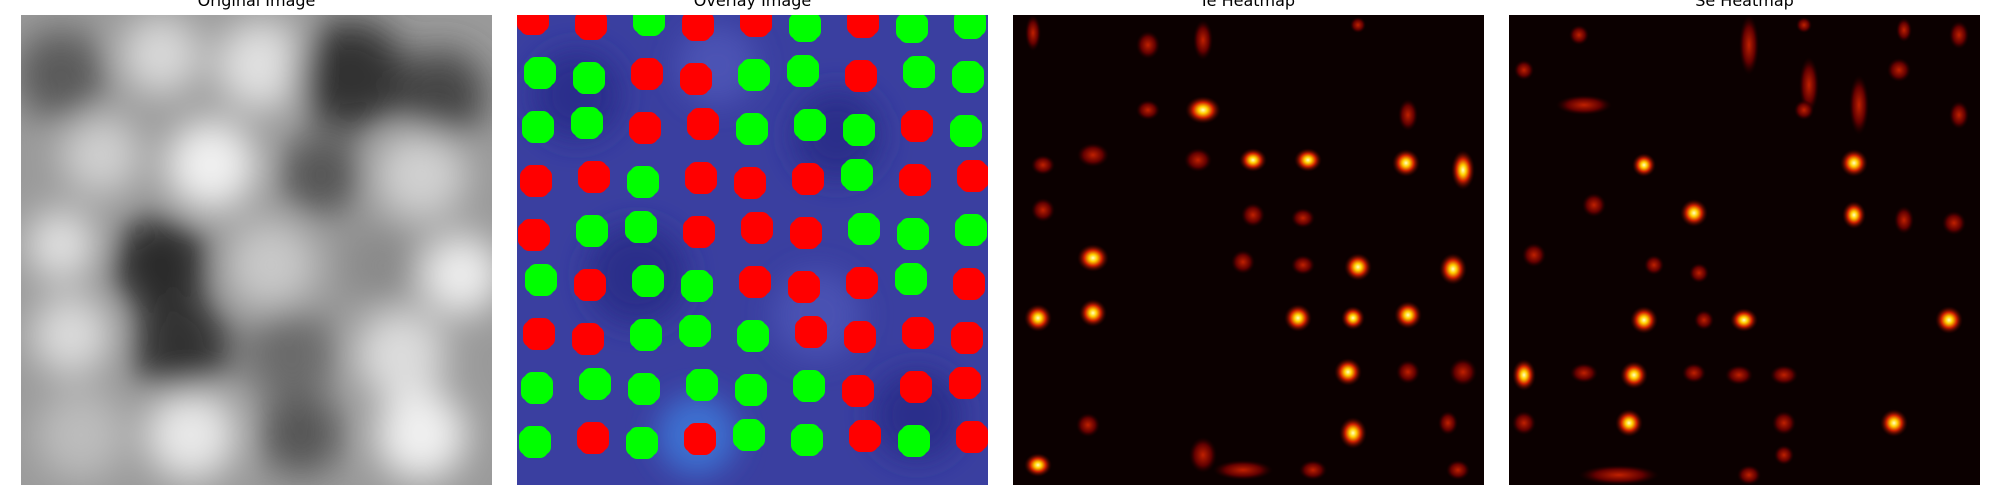 The width and height of the screenshot is (2000, 500). I want to click on panel-title: Ie Heatmap, so click(1248, 5).